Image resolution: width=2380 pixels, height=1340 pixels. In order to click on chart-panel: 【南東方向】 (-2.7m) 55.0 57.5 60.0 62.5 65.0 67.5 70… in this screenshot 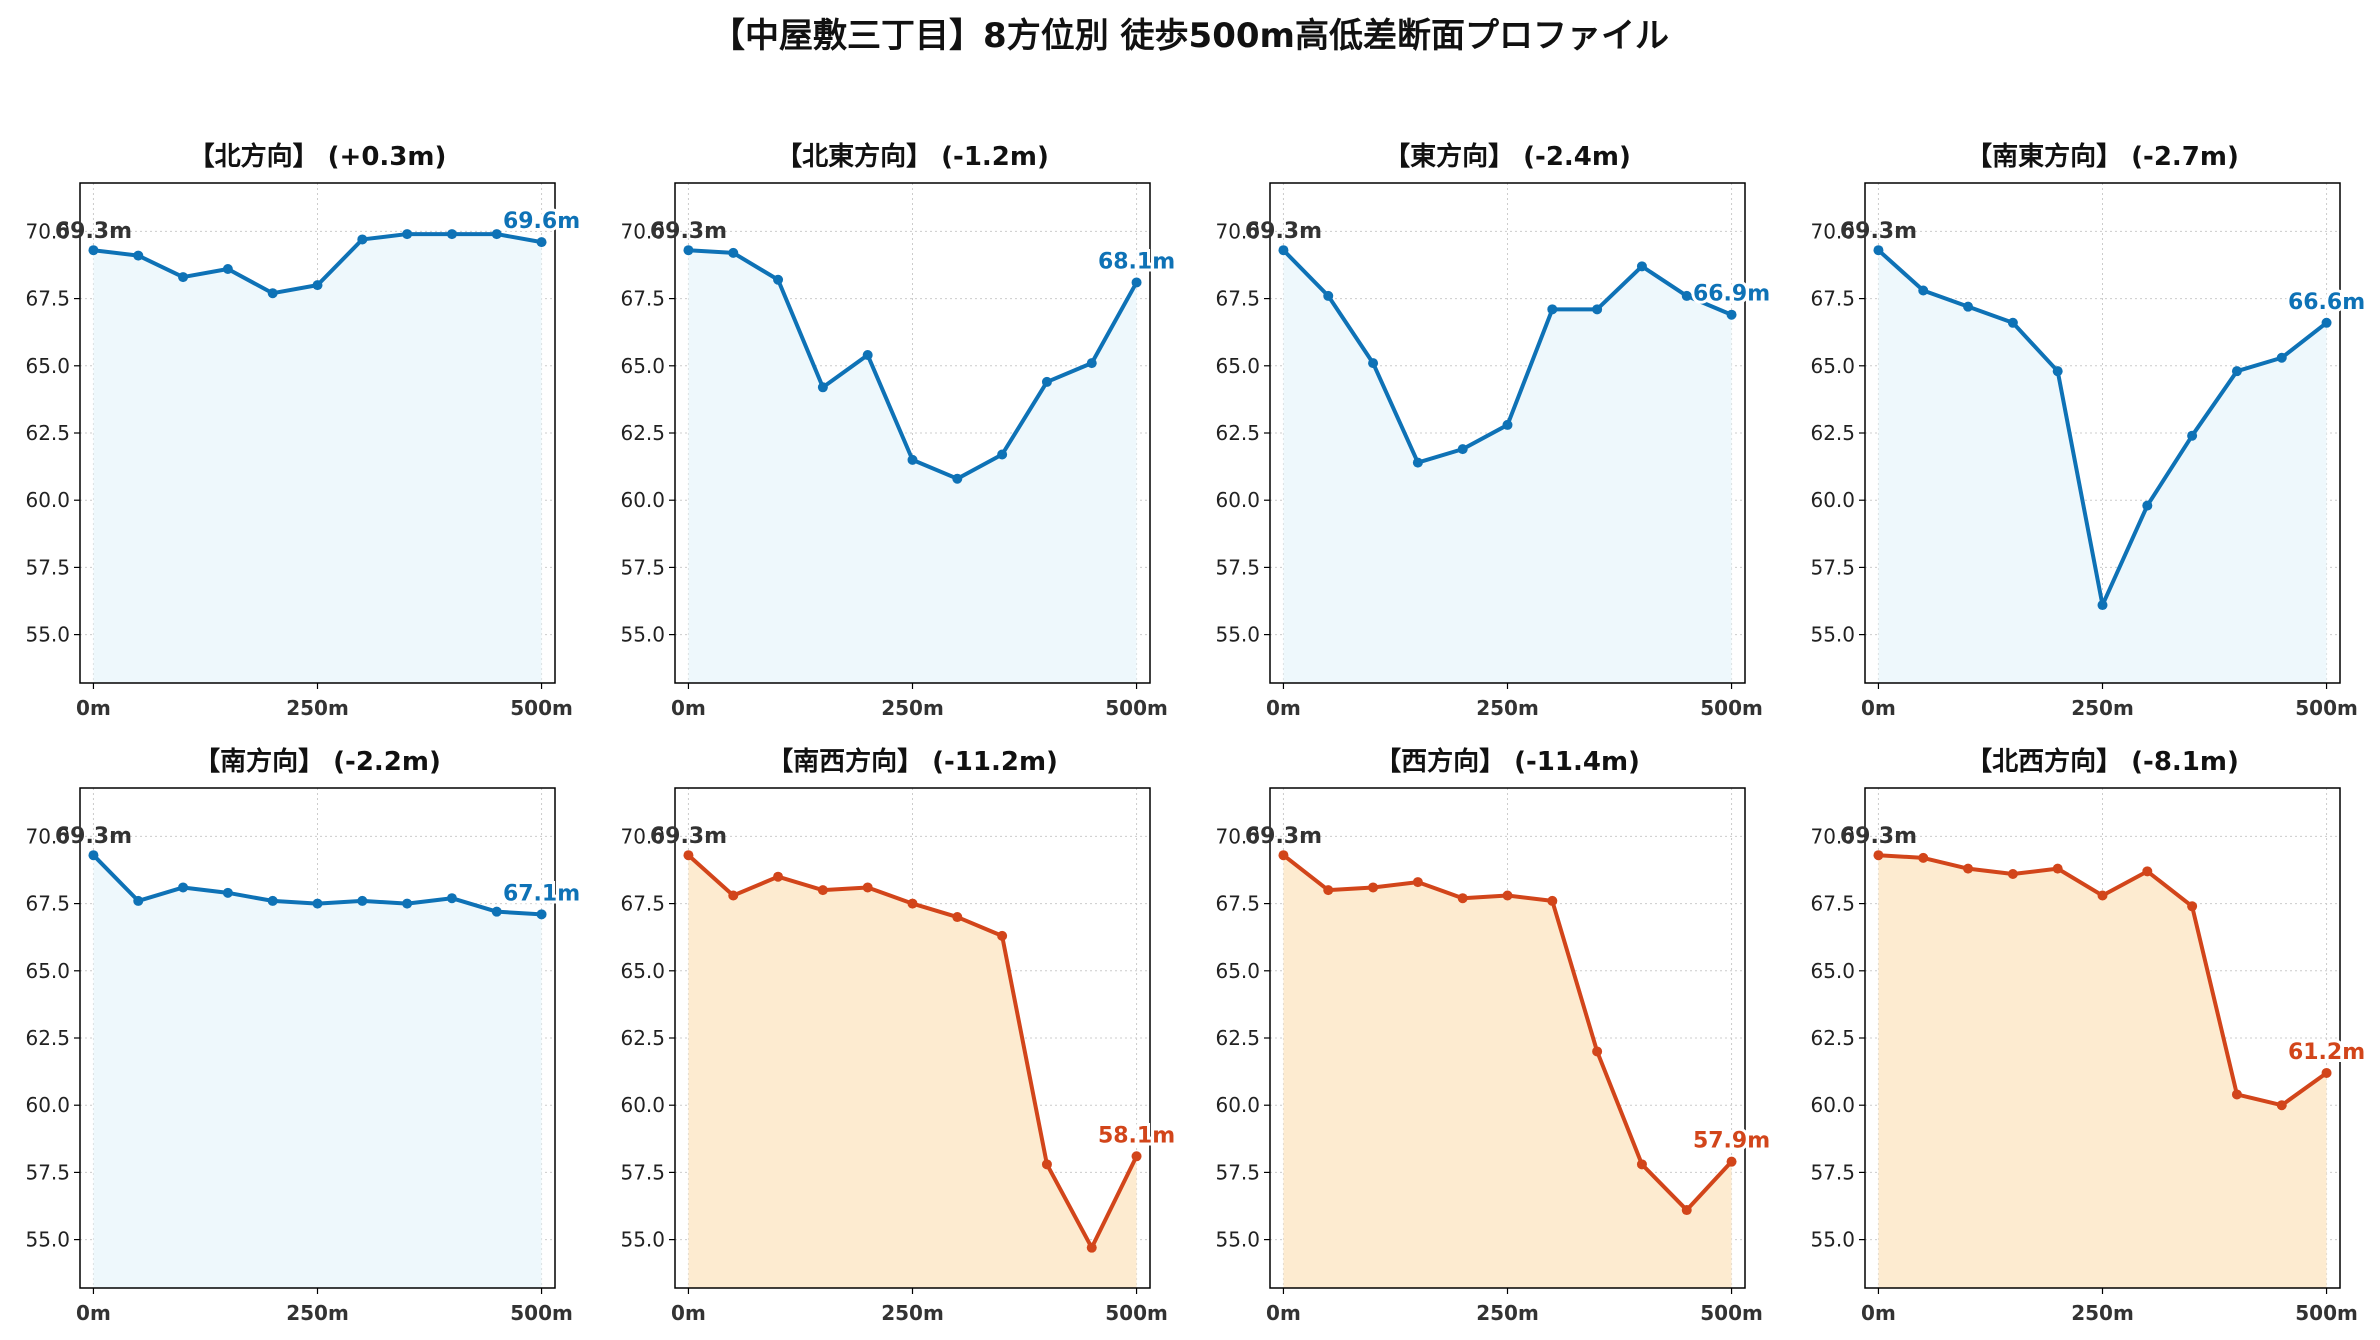, I will do `click(2089, 430)`.